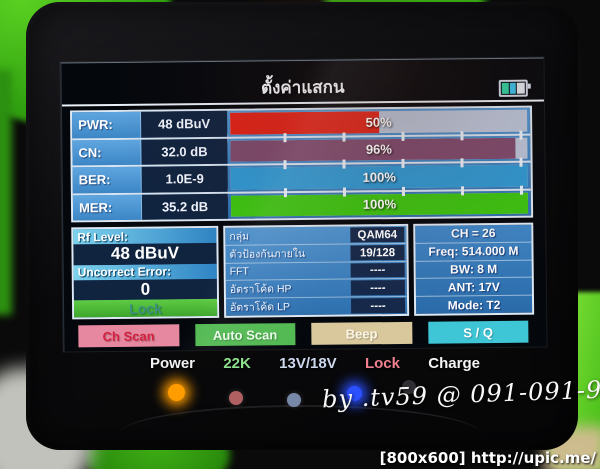 This screenshot has height=469, width=600. Describe the element at coordinates (107, 124) in the screenshot. I see `meter-label: PWR:` at that location.